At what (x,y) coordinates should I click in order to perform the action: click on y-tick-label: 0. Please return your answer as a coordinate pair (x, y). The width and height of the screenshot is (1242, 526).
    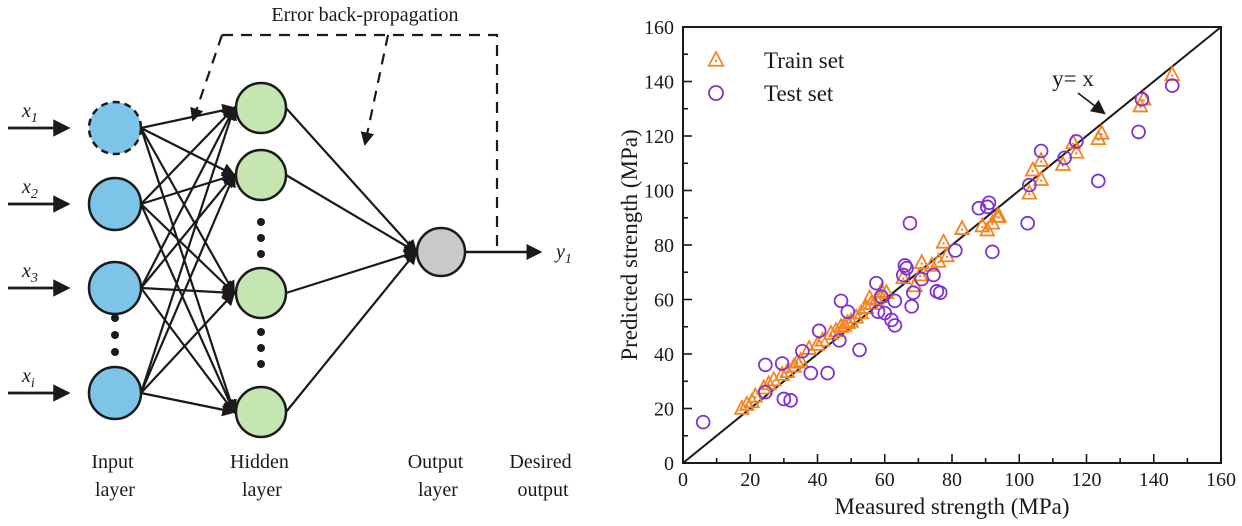
    Looking at the image, I should click on (669, 464).